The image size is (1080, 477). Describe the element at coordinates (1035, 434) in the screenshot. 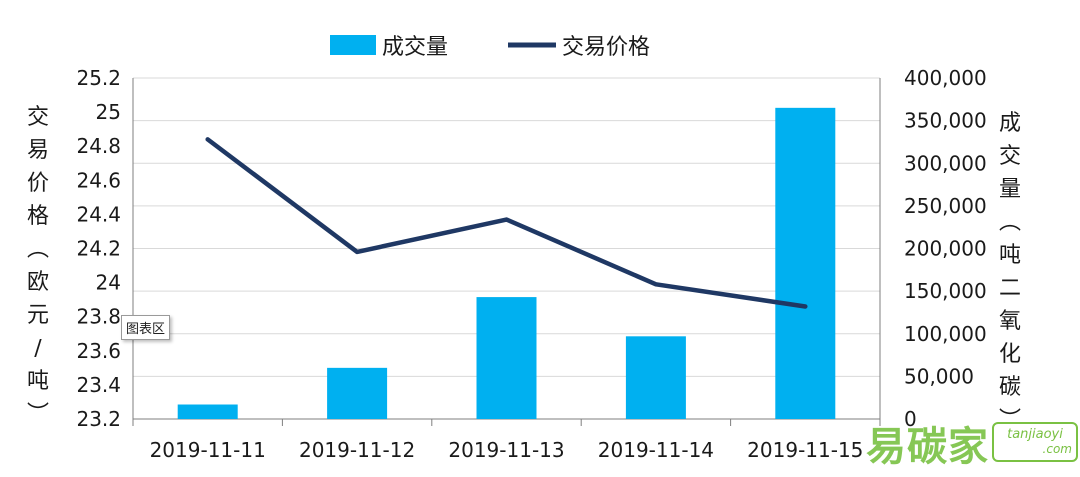

I see `logo-badge-domain: tanjiaoyi` at that location.